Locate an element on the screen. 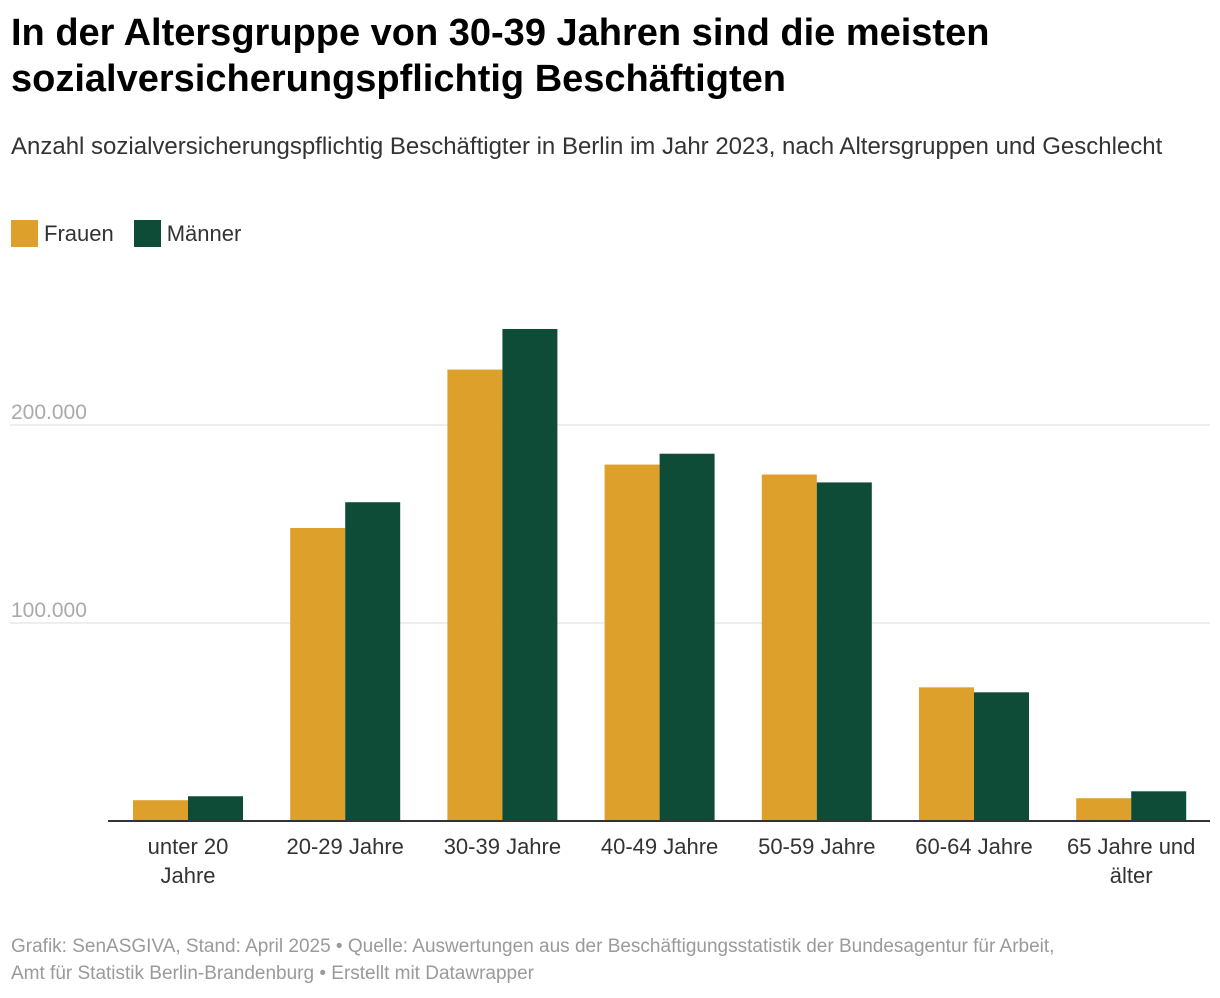 The image size is (1220, 998). x-tick-label-line: 30-39 Jahre is located at coordinates (502, 846).